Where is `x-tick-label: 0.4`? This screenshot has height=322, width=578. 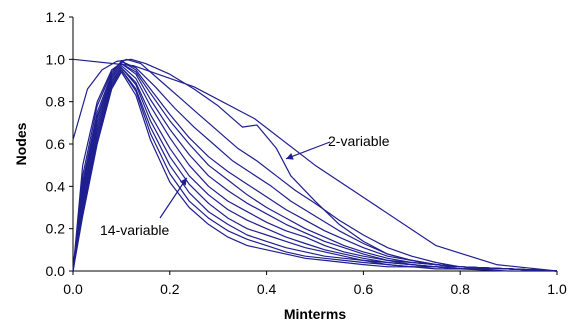
x-tick-label: 0.4 is located at coordinates (267, 289).